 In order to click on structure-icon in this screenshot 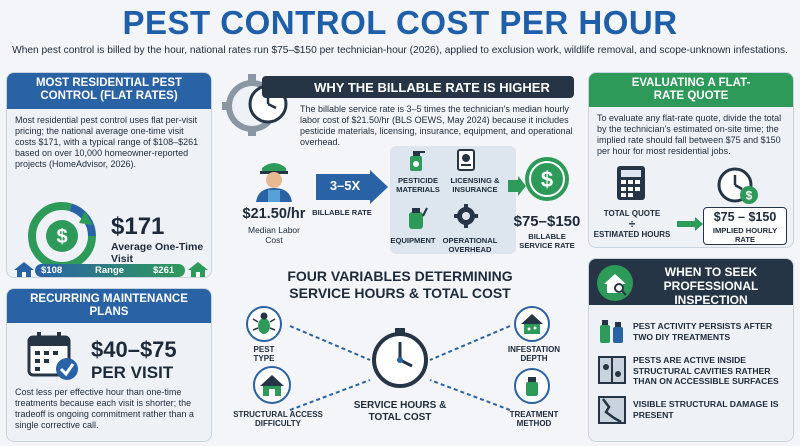, I will do `click(272, 385)`.